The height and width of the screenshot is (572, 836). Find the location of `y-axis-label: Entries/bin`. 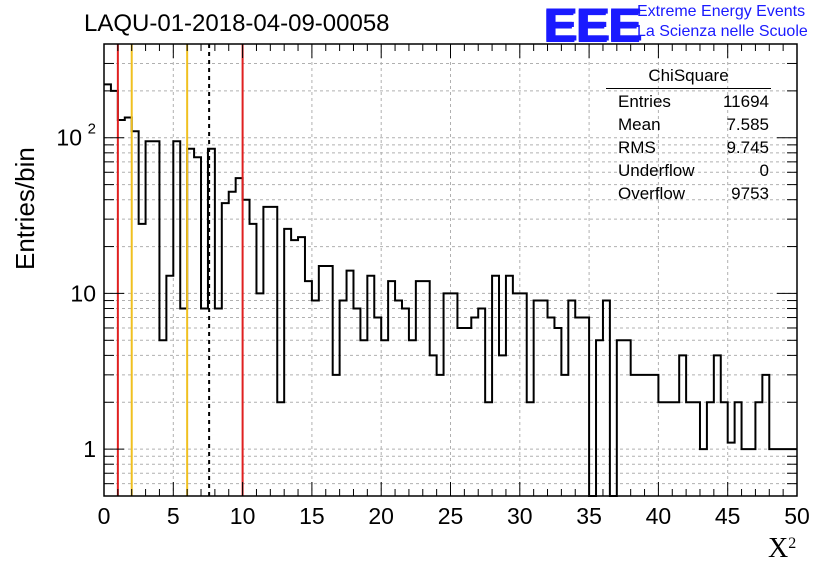

y-axis-label: Entries/bin is located at coordinates (25, 208).